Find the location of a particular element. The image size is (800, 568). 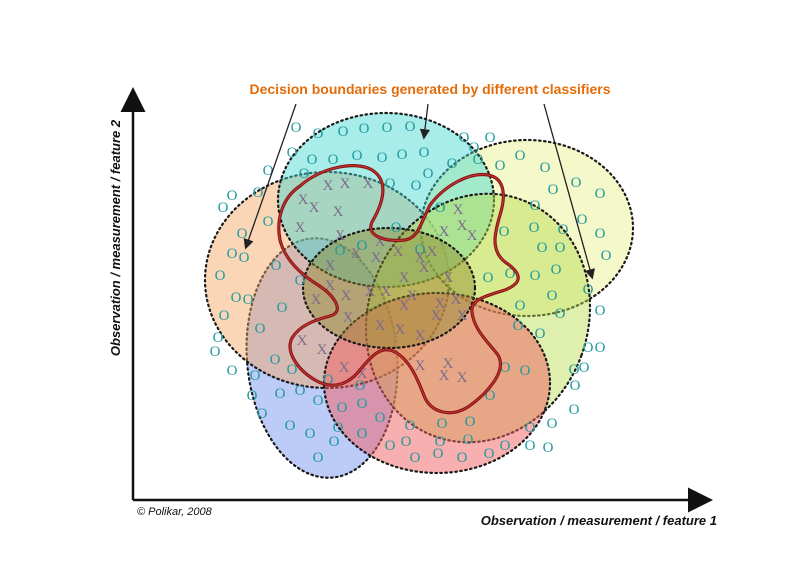

classifier-region-olive is located at coordinates (389, 288).